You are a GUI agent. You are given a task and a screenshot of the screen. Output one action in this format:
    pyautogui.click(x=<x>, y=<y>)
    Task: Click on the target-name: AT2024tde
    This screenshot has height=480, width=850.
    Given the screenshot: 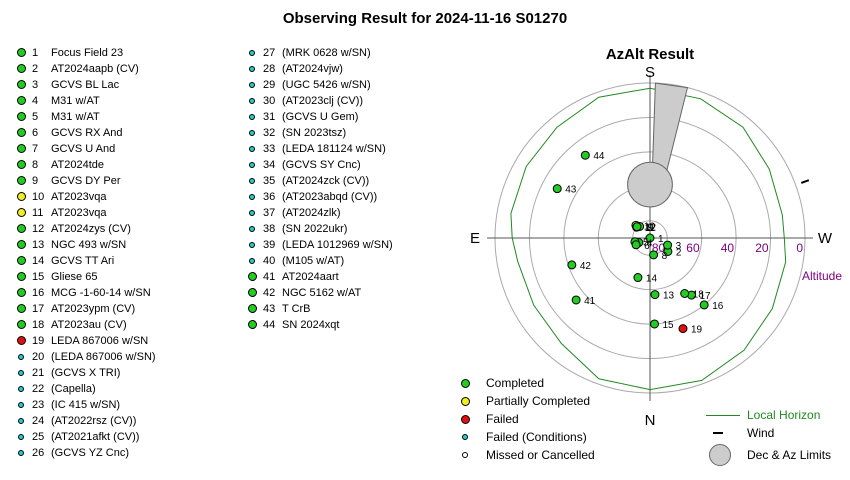 What is the action you would take?
    pyautogui.click(x=78, y=165)
    